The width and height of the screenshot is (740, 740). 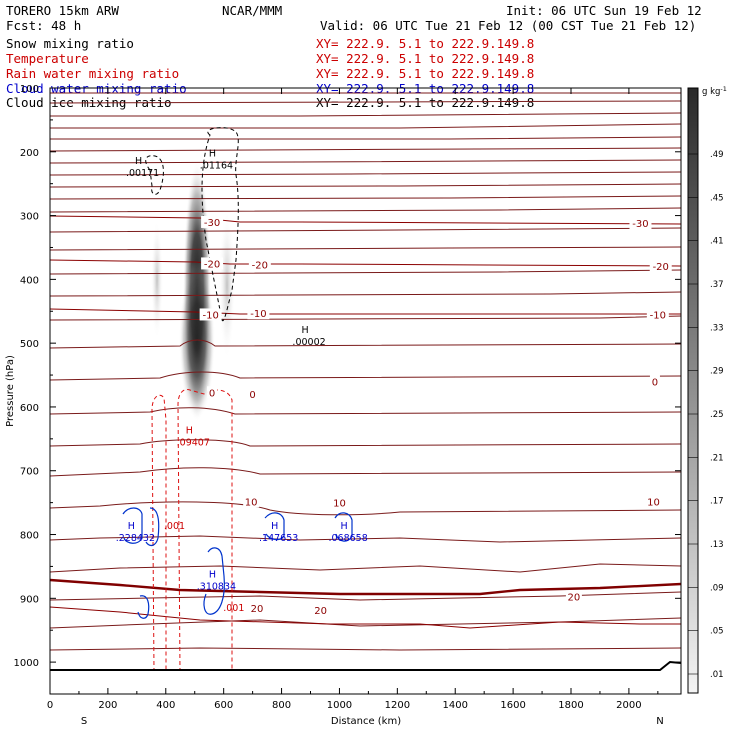 I want to click on x-tick-label: 2000, so click(x=628, y=705).